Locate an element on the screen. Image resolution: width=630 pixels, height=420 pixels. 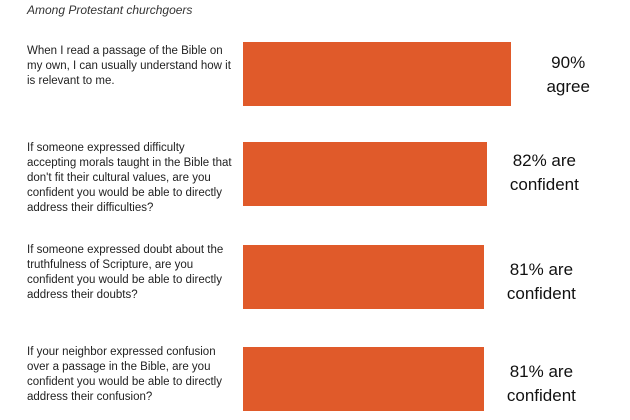
value-label-3: 81% are confident is located at coordinates (541, 282).